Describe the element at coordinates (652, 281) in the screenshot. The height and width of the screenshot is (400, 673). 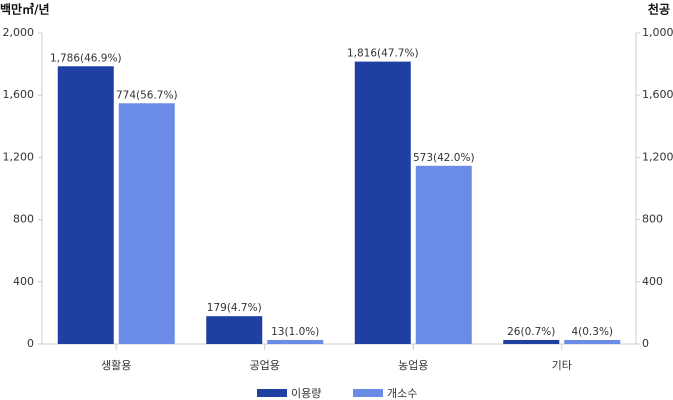
I see `y2-tick-label: 400` at that location.